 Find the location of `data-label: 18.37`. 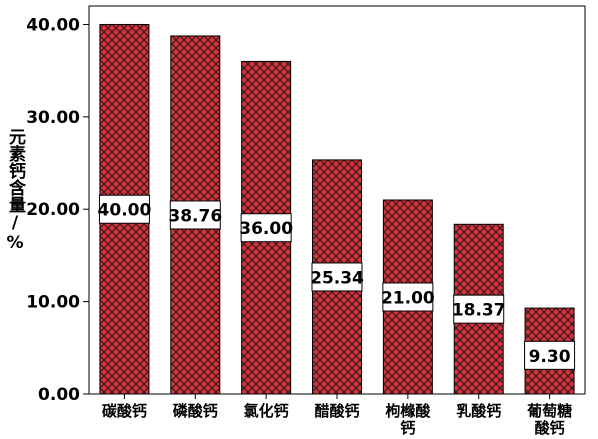

data-label: 18.37 is located at coordinates (479, 311).